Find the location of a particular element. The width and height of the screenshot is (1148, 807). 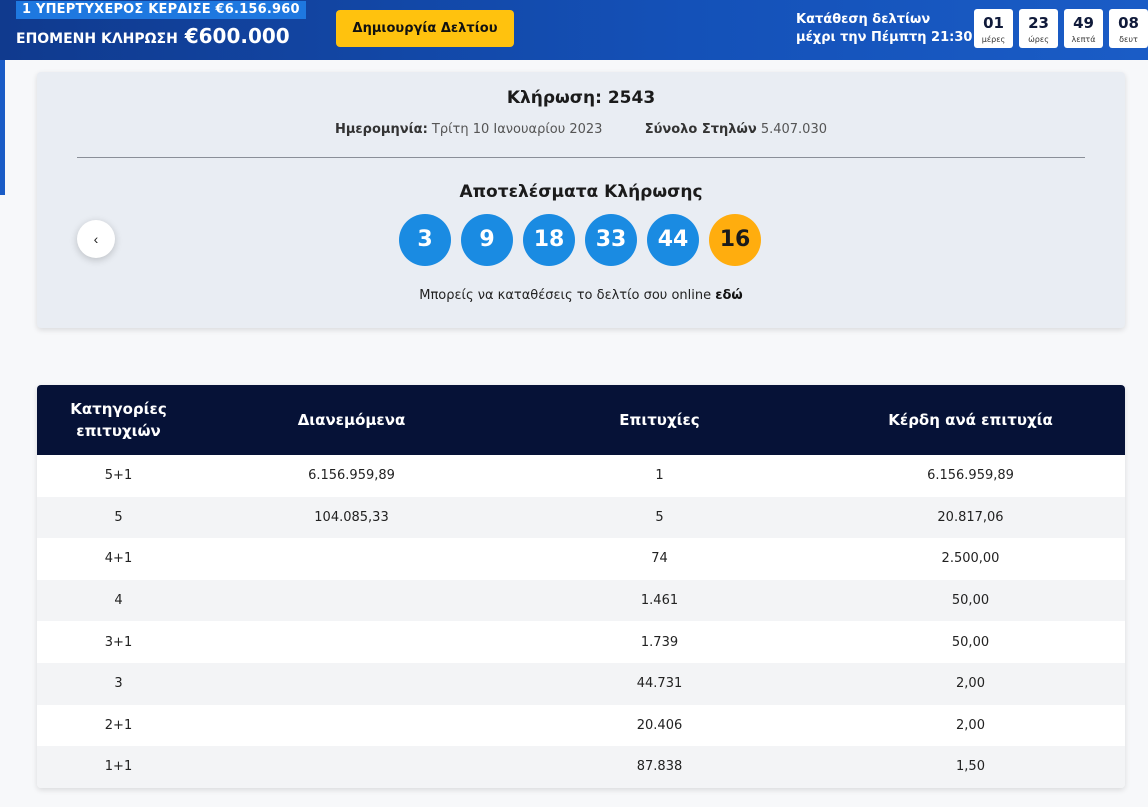

draw-date-label: Ημερομηνία: is located at coordinates (381, 129).